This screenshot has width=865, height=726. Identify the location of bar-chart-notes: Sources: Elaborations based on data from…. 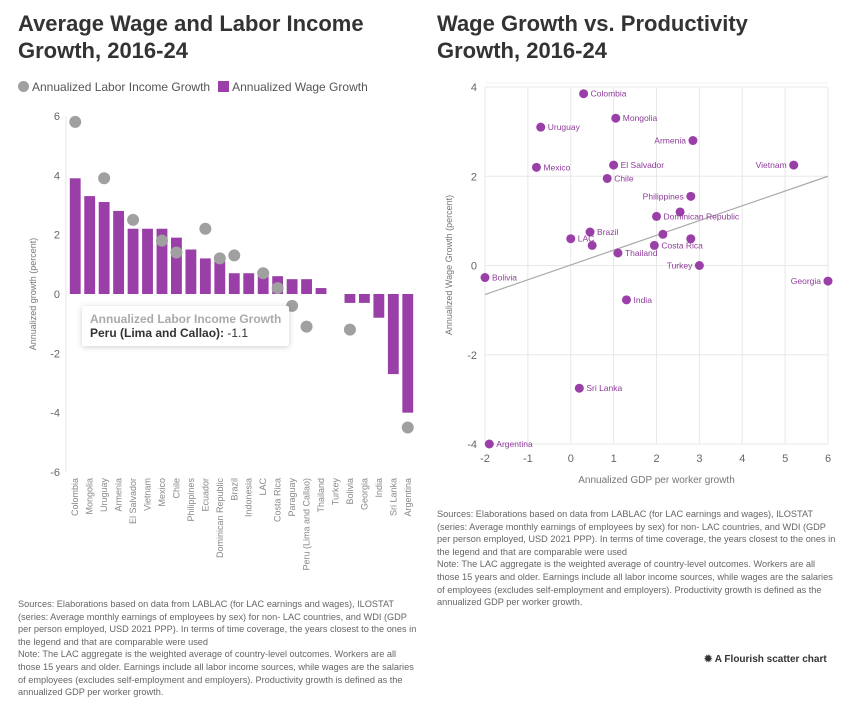
(218, 648).